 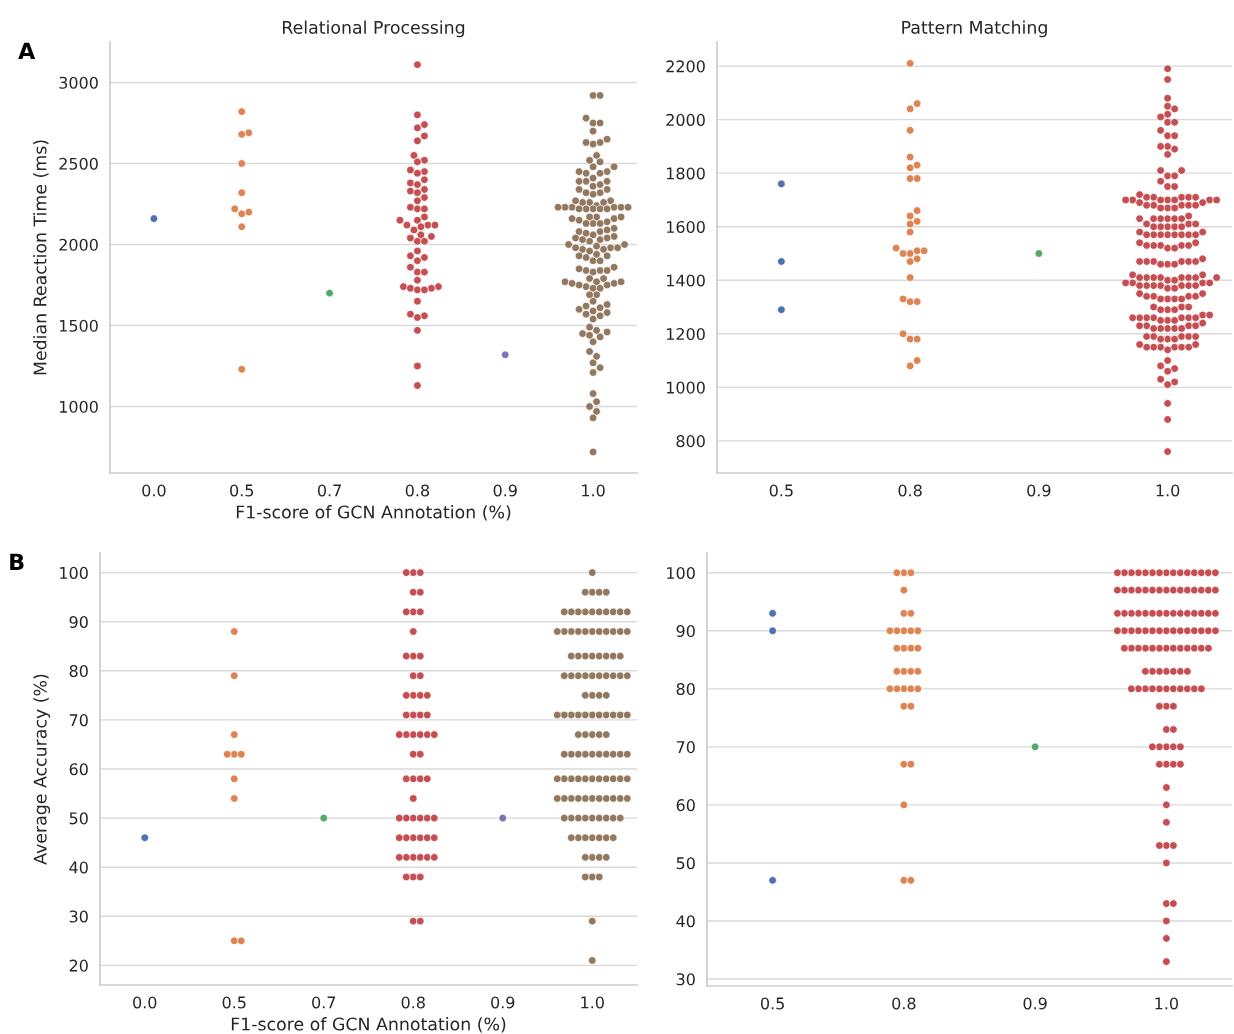 What do you see at coordinates (374, 29) in the screenshot?
I see `chart-title: Relational Processing` at bounding box center [374, 29].